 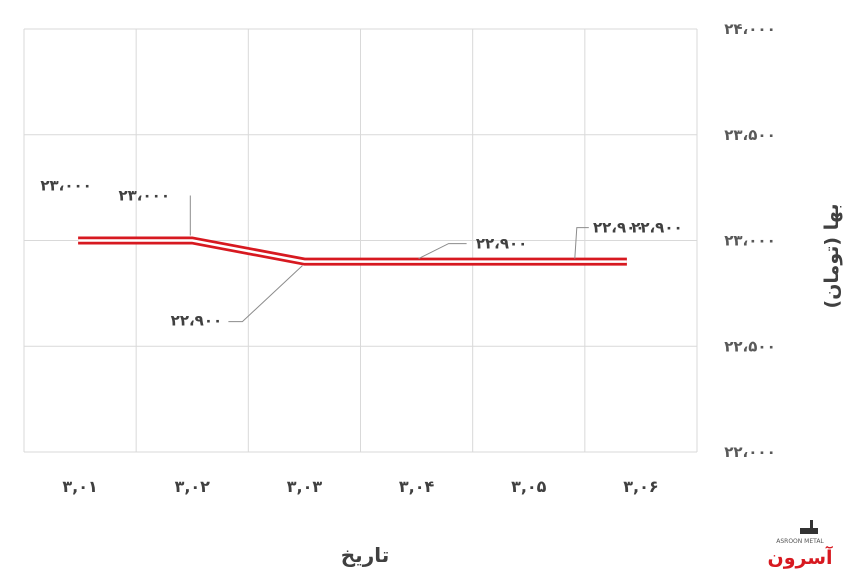 What do you see at coordinates (365, 555) in the screenshot?
I see `x-axis-title: تاریخ` at bounding box center [365, 555].